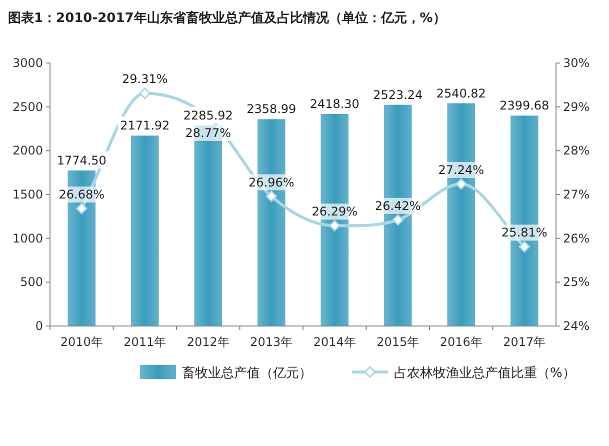 This screenshot has width=609, height=446. What do you see at coordinates (145, 79) in the screenshot?
I see `data-label: 29.31%` at bounding box center [145, 79].